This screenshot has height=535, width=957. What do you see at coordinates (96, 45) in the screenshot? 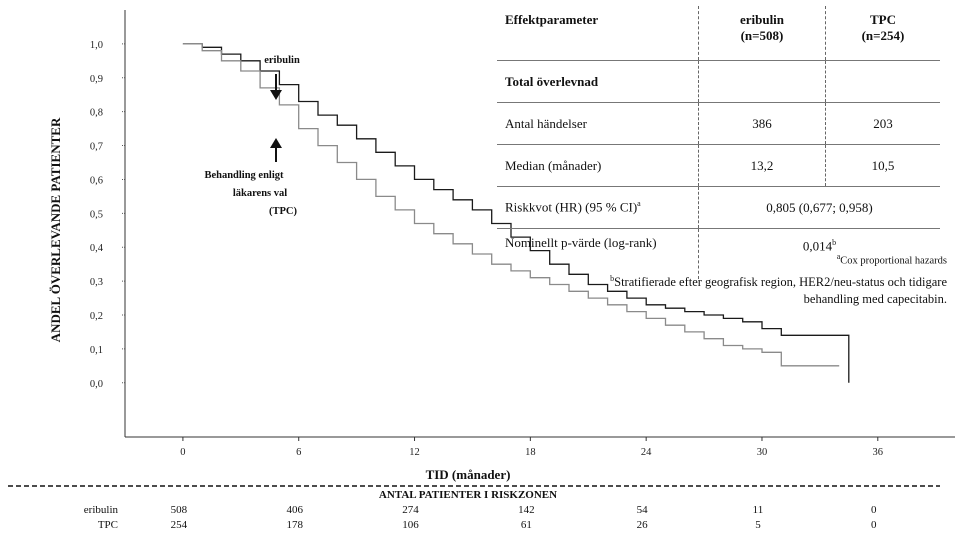
I see `y-tick-label: 1,0` at bounding box center [96, 45].